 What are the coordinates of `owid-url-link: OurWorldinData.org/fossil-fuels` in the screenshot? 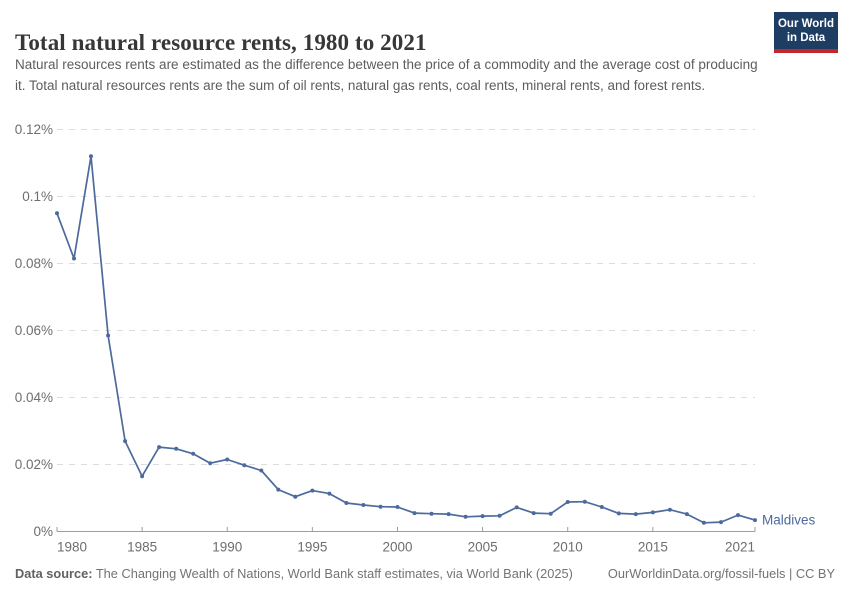 It's located at (696, 573).